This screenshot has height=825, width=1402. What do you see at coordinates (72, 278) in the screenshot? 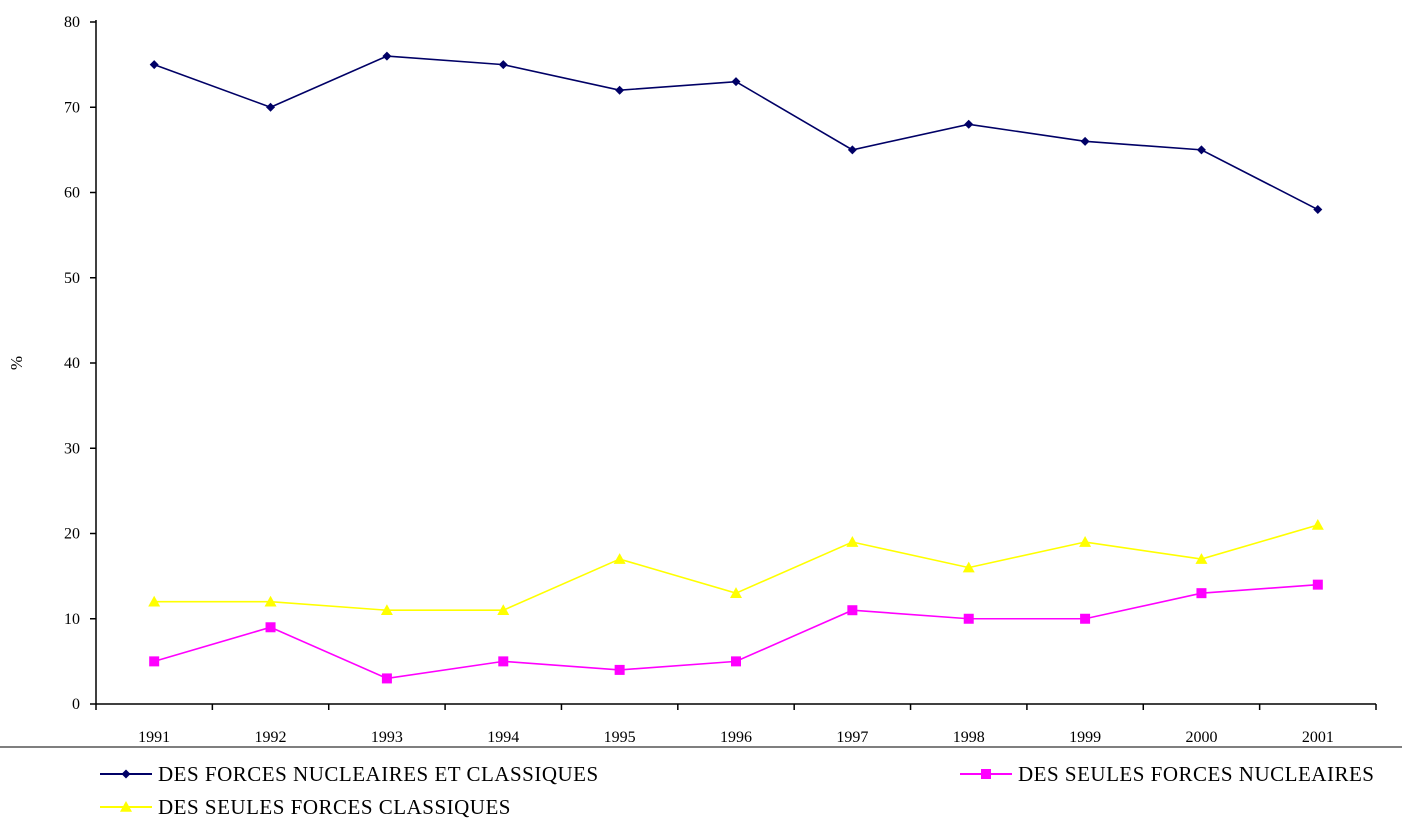
I see `y-tick-label: 50` at bounding box center [72, 278].